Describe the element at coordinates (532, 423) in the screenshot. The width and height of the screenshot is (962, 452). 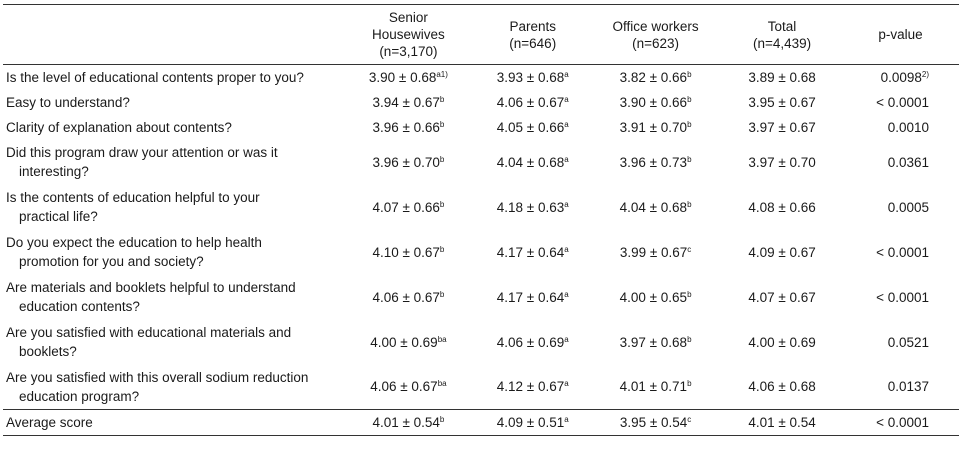
I see `value-cell: 4.09 ± 0.51a` at that location.